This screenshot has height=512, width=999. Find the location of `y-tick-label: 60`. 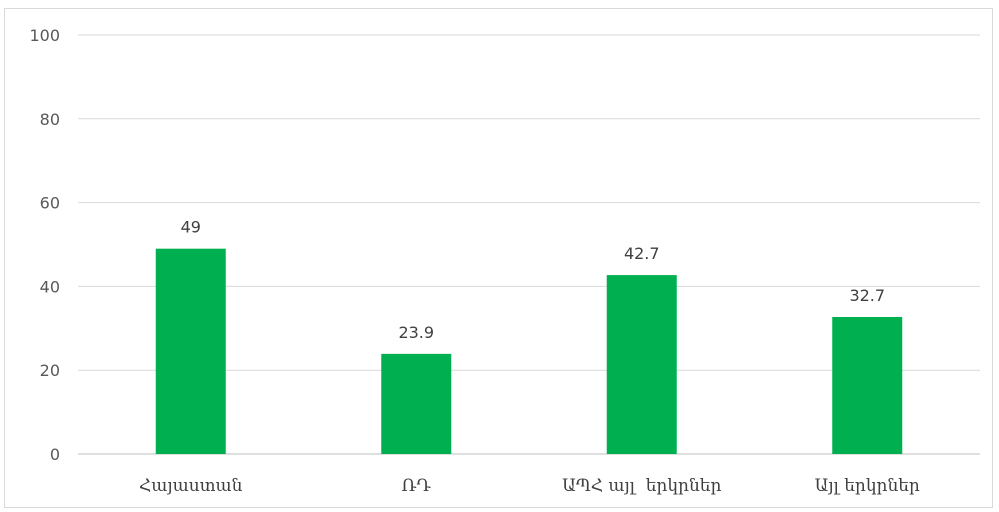

y-tick-label: 60 is located at coordinates (50, 203).